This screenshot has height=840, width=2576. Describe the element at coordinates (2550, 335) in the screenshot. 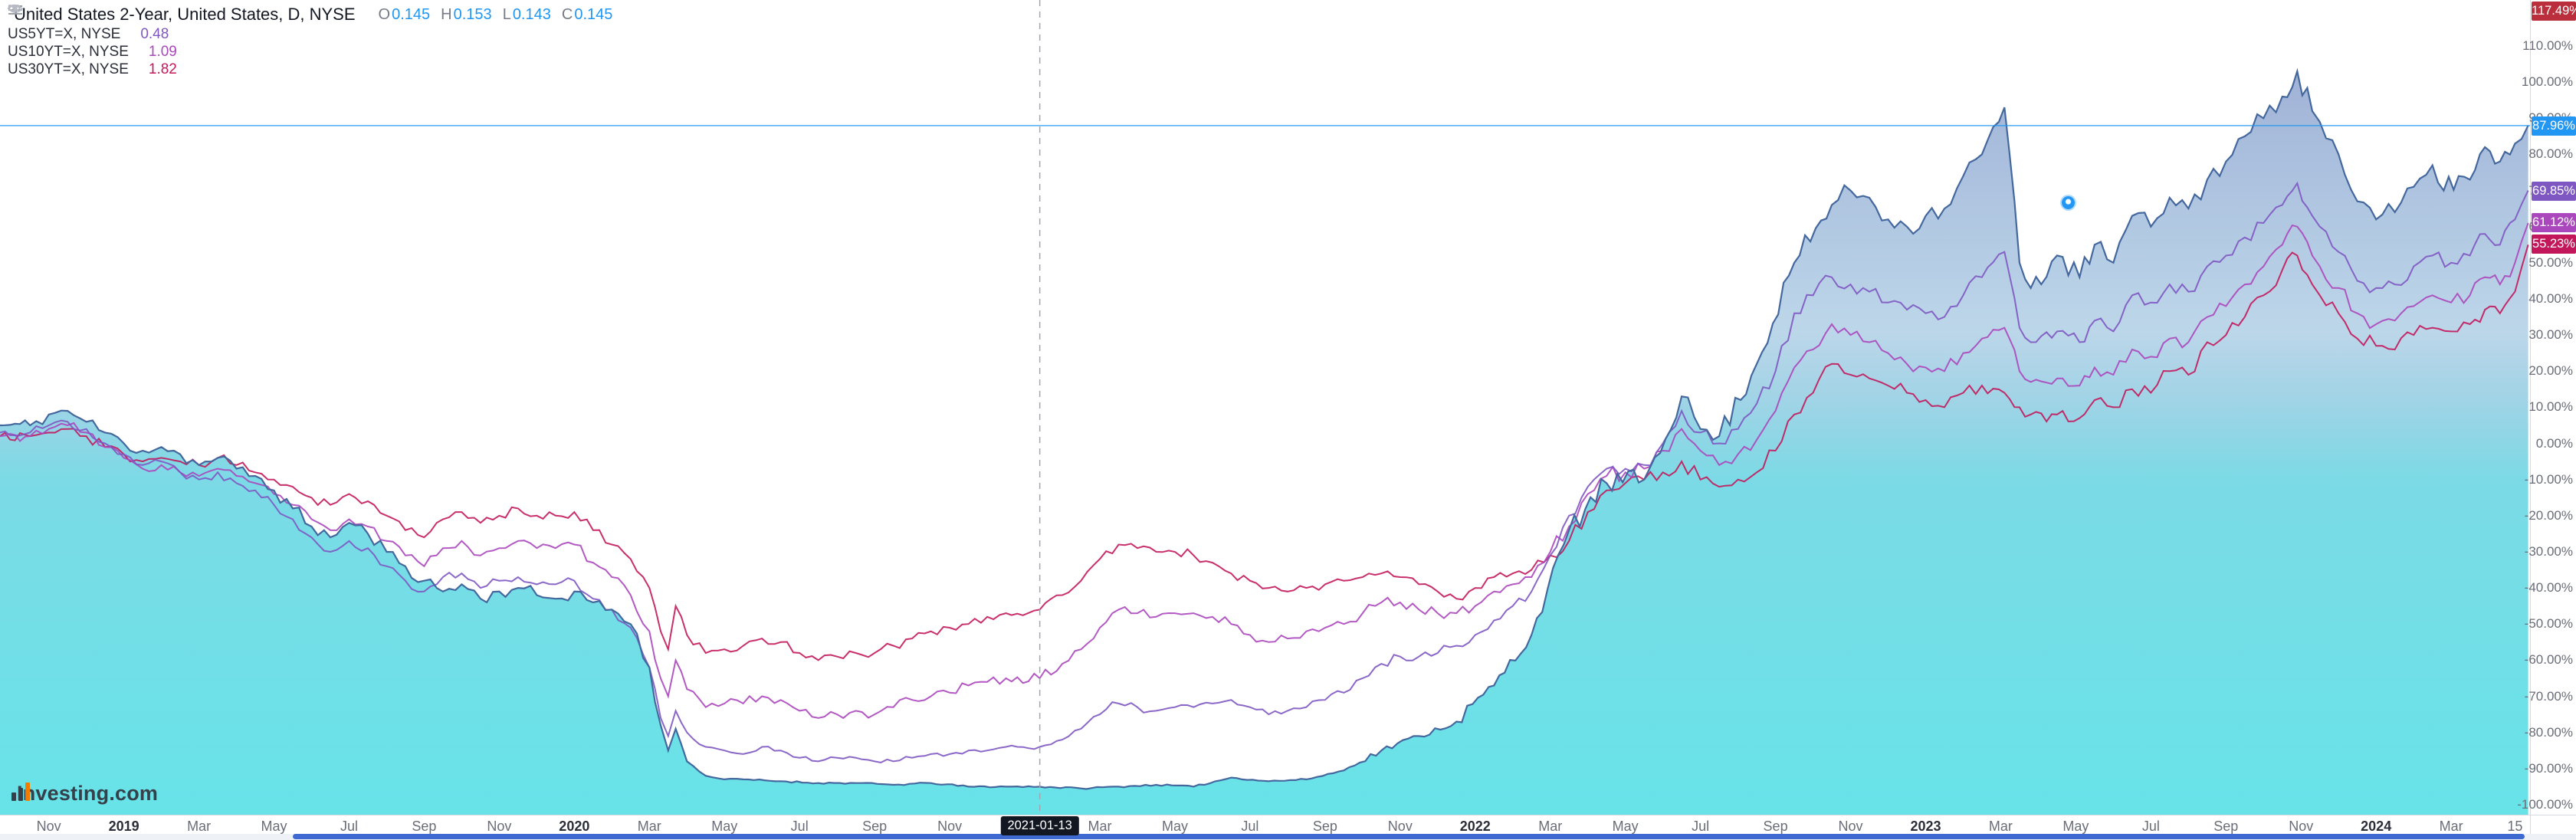

I see `price-scale-label: 30.00%` at that location.